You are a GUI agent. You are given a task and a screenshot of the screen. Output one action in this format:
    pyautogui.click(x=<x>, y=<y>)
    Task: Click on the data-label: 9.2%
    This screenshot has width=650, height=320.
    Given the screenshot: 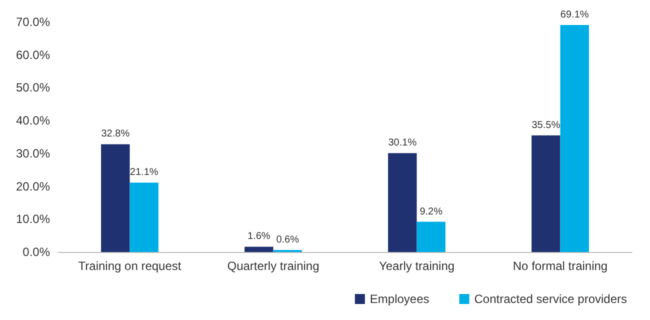 What is the action you would take?
    pyautogui.click(x=431, y=212)
    